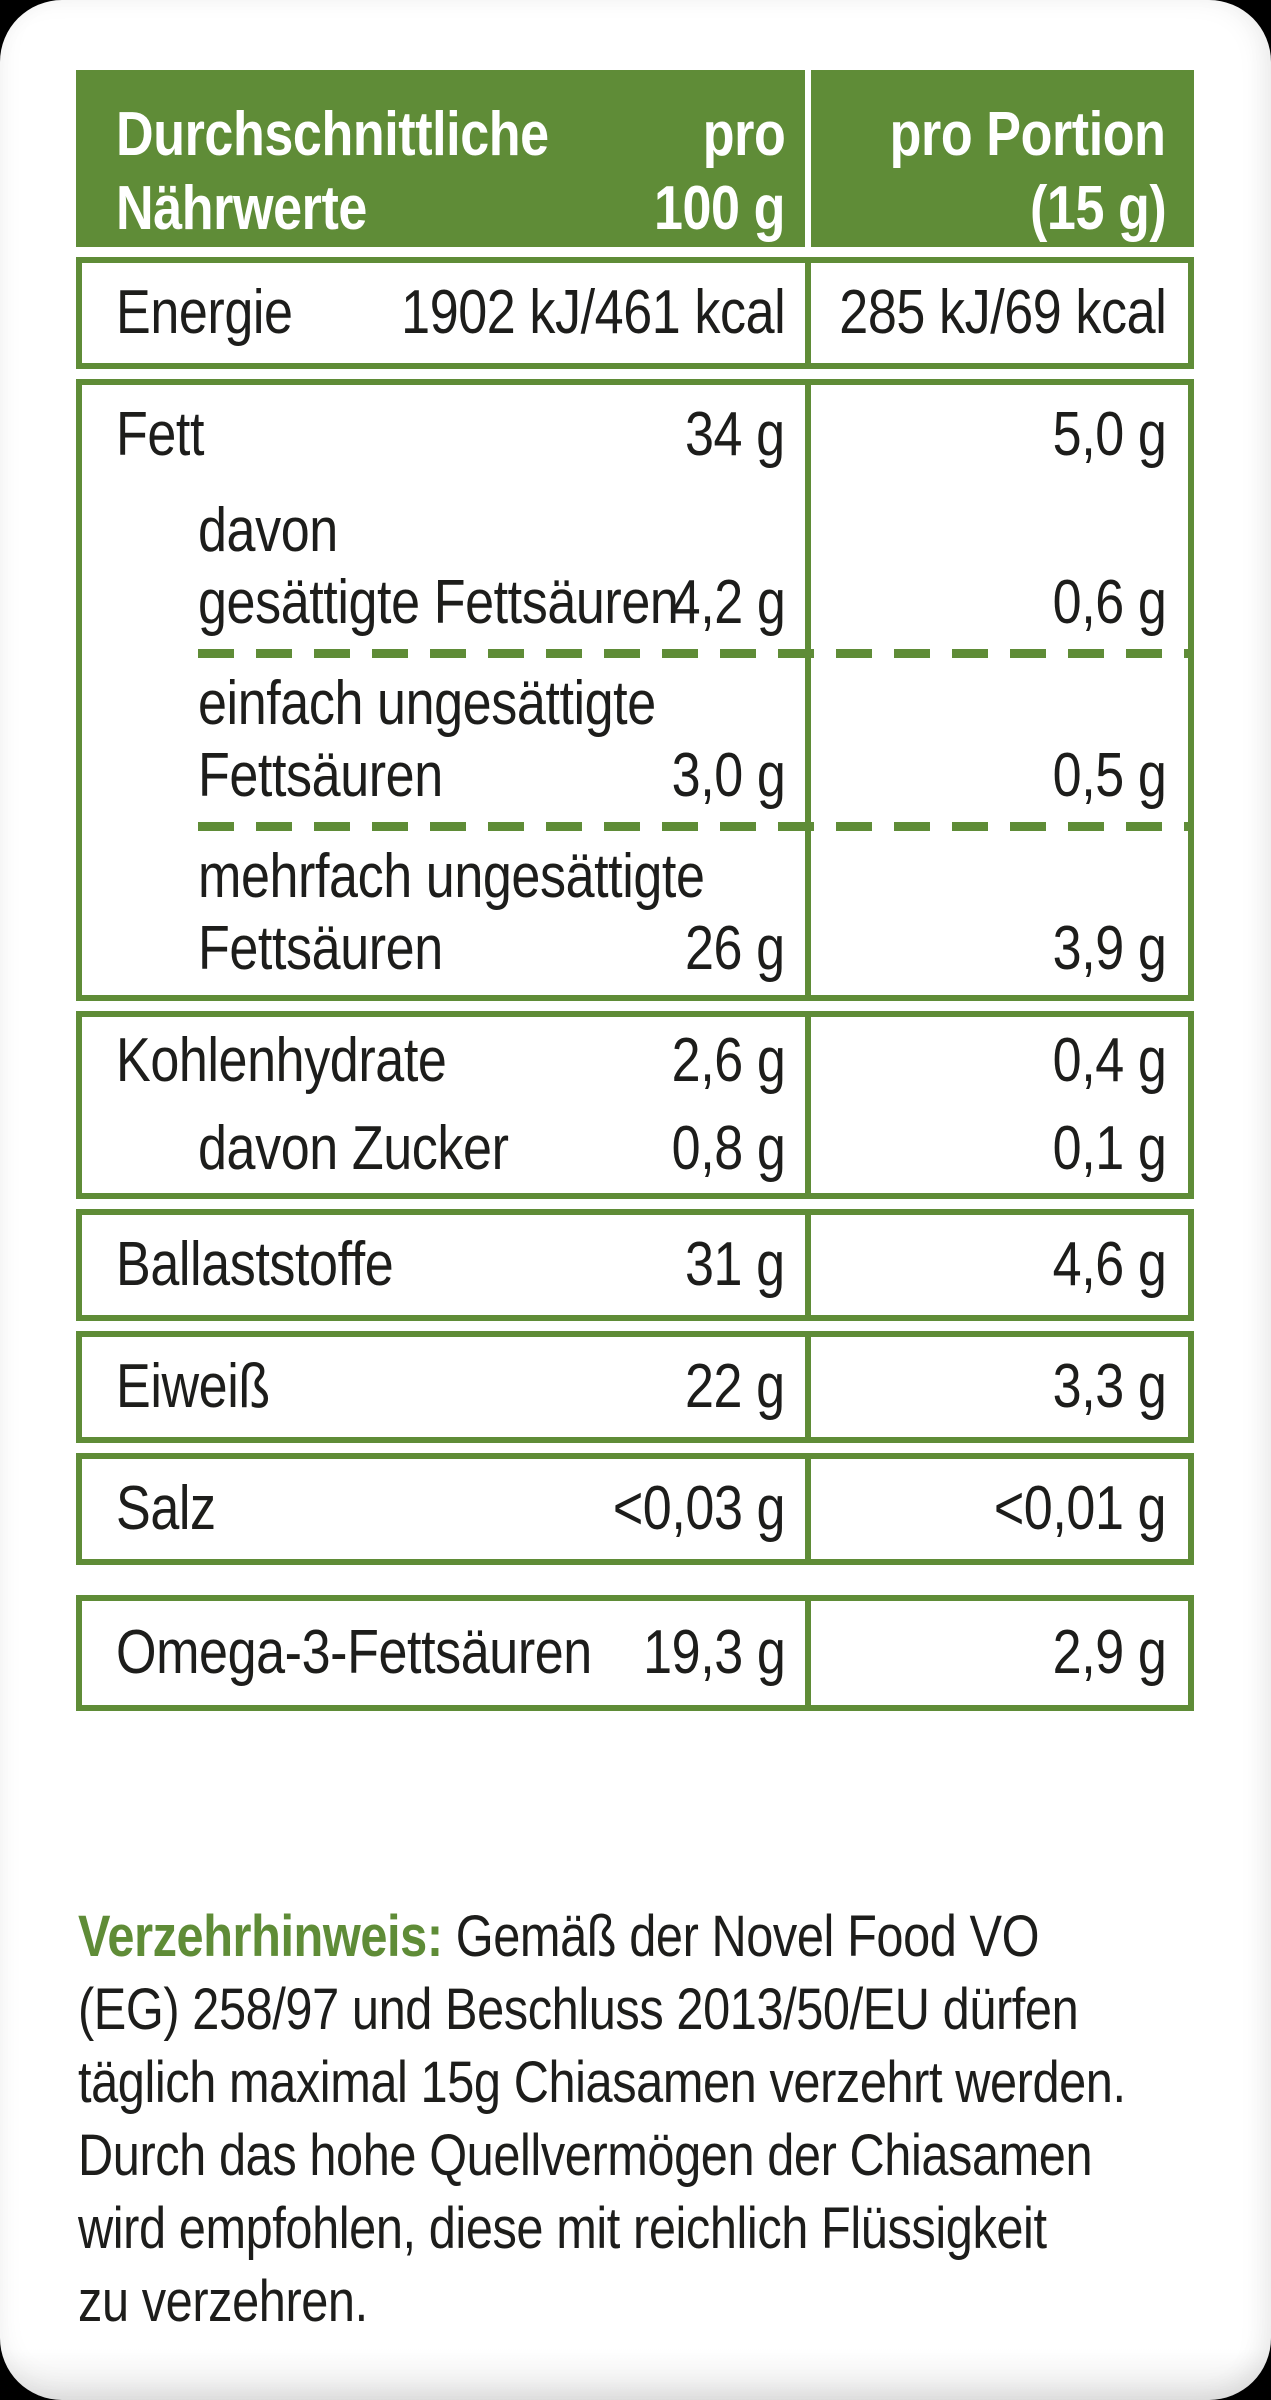 Image resolution: width=1271 pixels, height=2400 pixels. I want to click on table-row: davon gesättigte Fettsäuren 4,2 g 0,6 g, so click(635, 567).